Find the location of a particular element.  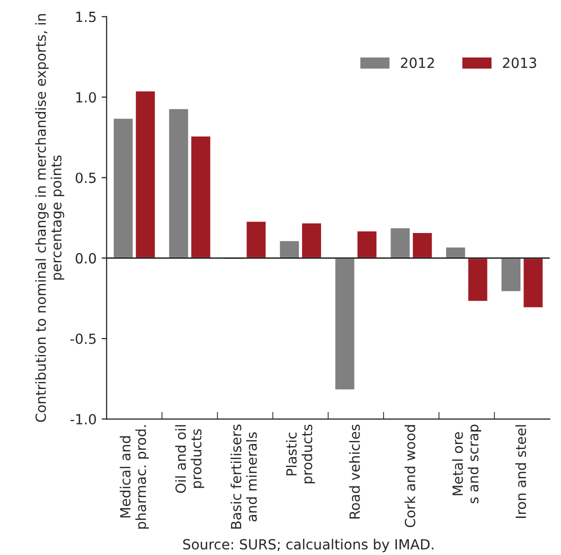

y-tick-label: 0.0 is located at coordinates (86, 258).